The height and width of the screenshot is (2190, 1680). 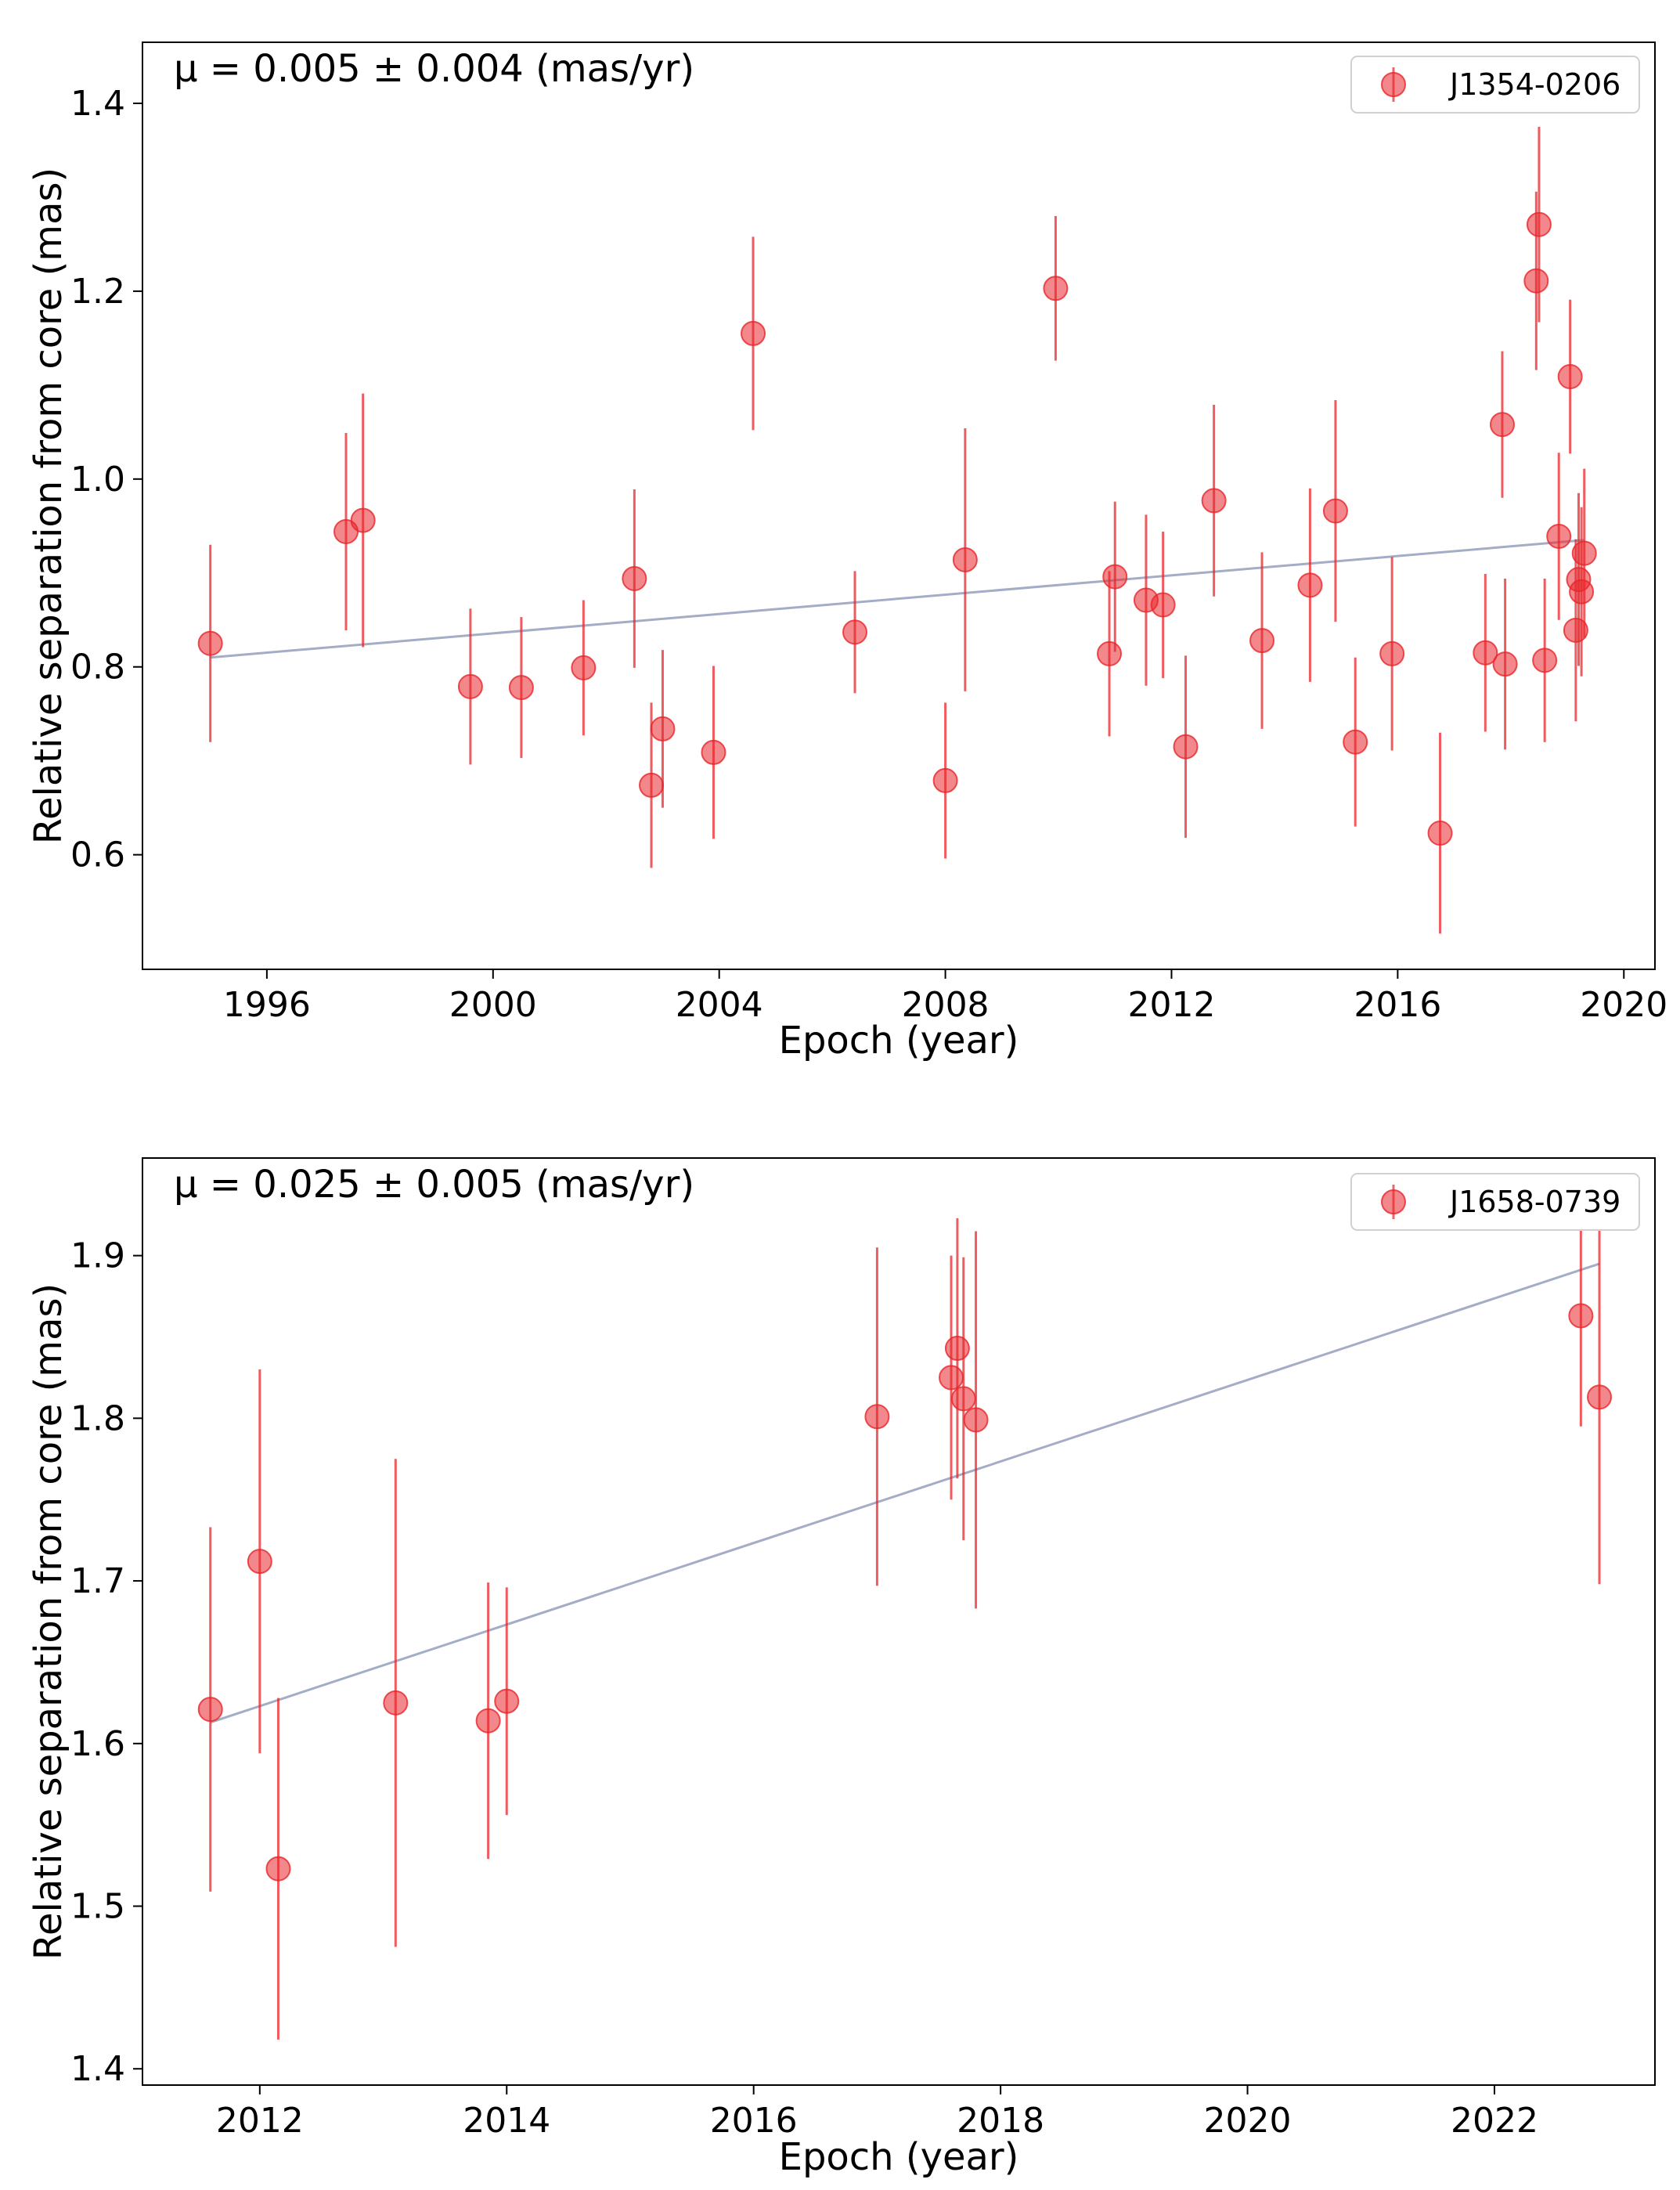 What do you see at coordinates (506, 2121) in the screenshot?
I see `x-tick-label: 2014` at bounding box center [506, 2121].